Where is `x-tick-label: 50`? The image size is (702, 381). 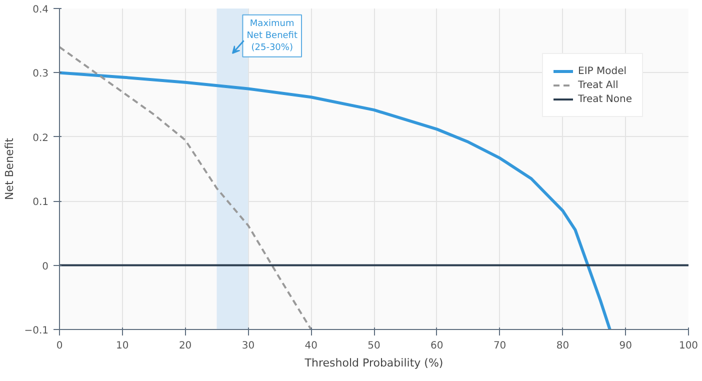
x-tick-label: 50 is located at coordinates (374, 346).